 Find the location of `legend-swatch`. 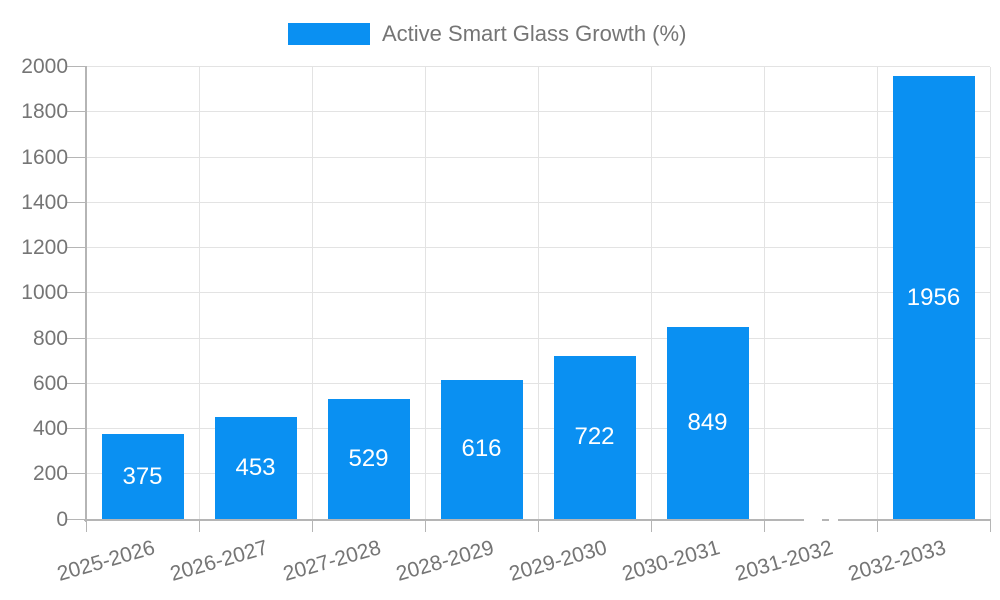

legend-swatch is located at coordinates (329, 34).